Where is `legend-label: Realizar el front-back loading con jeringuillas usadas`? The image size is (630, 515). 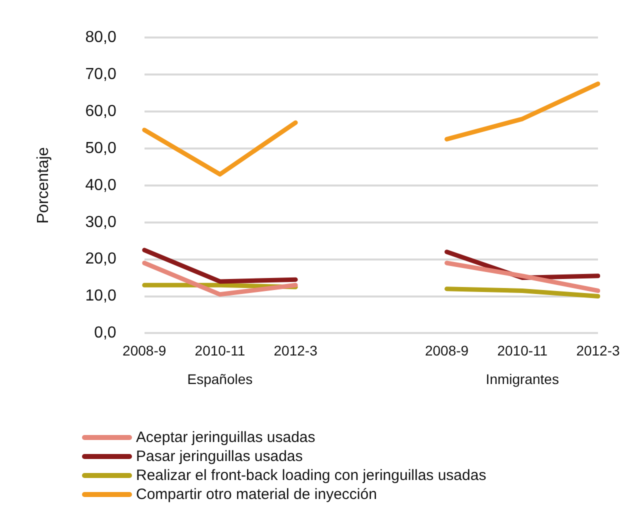
legend-label: Realizar el front-back loading con jeringuillas usadas is located at coordinates (311, 475).